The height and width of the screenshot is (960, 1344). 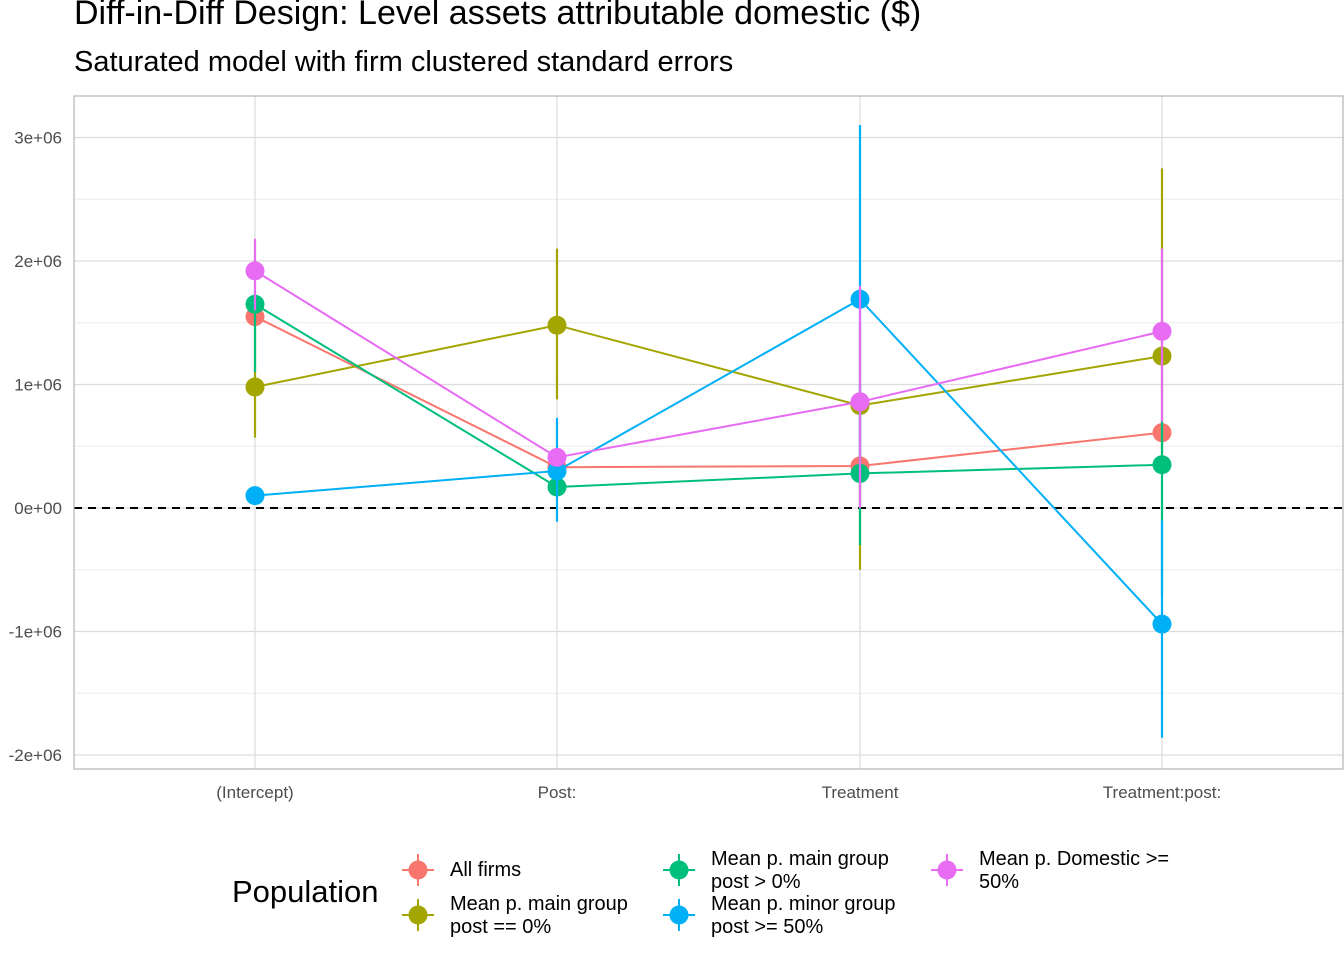 I want to click on legend-title: Population, so click(x=305, y=891).